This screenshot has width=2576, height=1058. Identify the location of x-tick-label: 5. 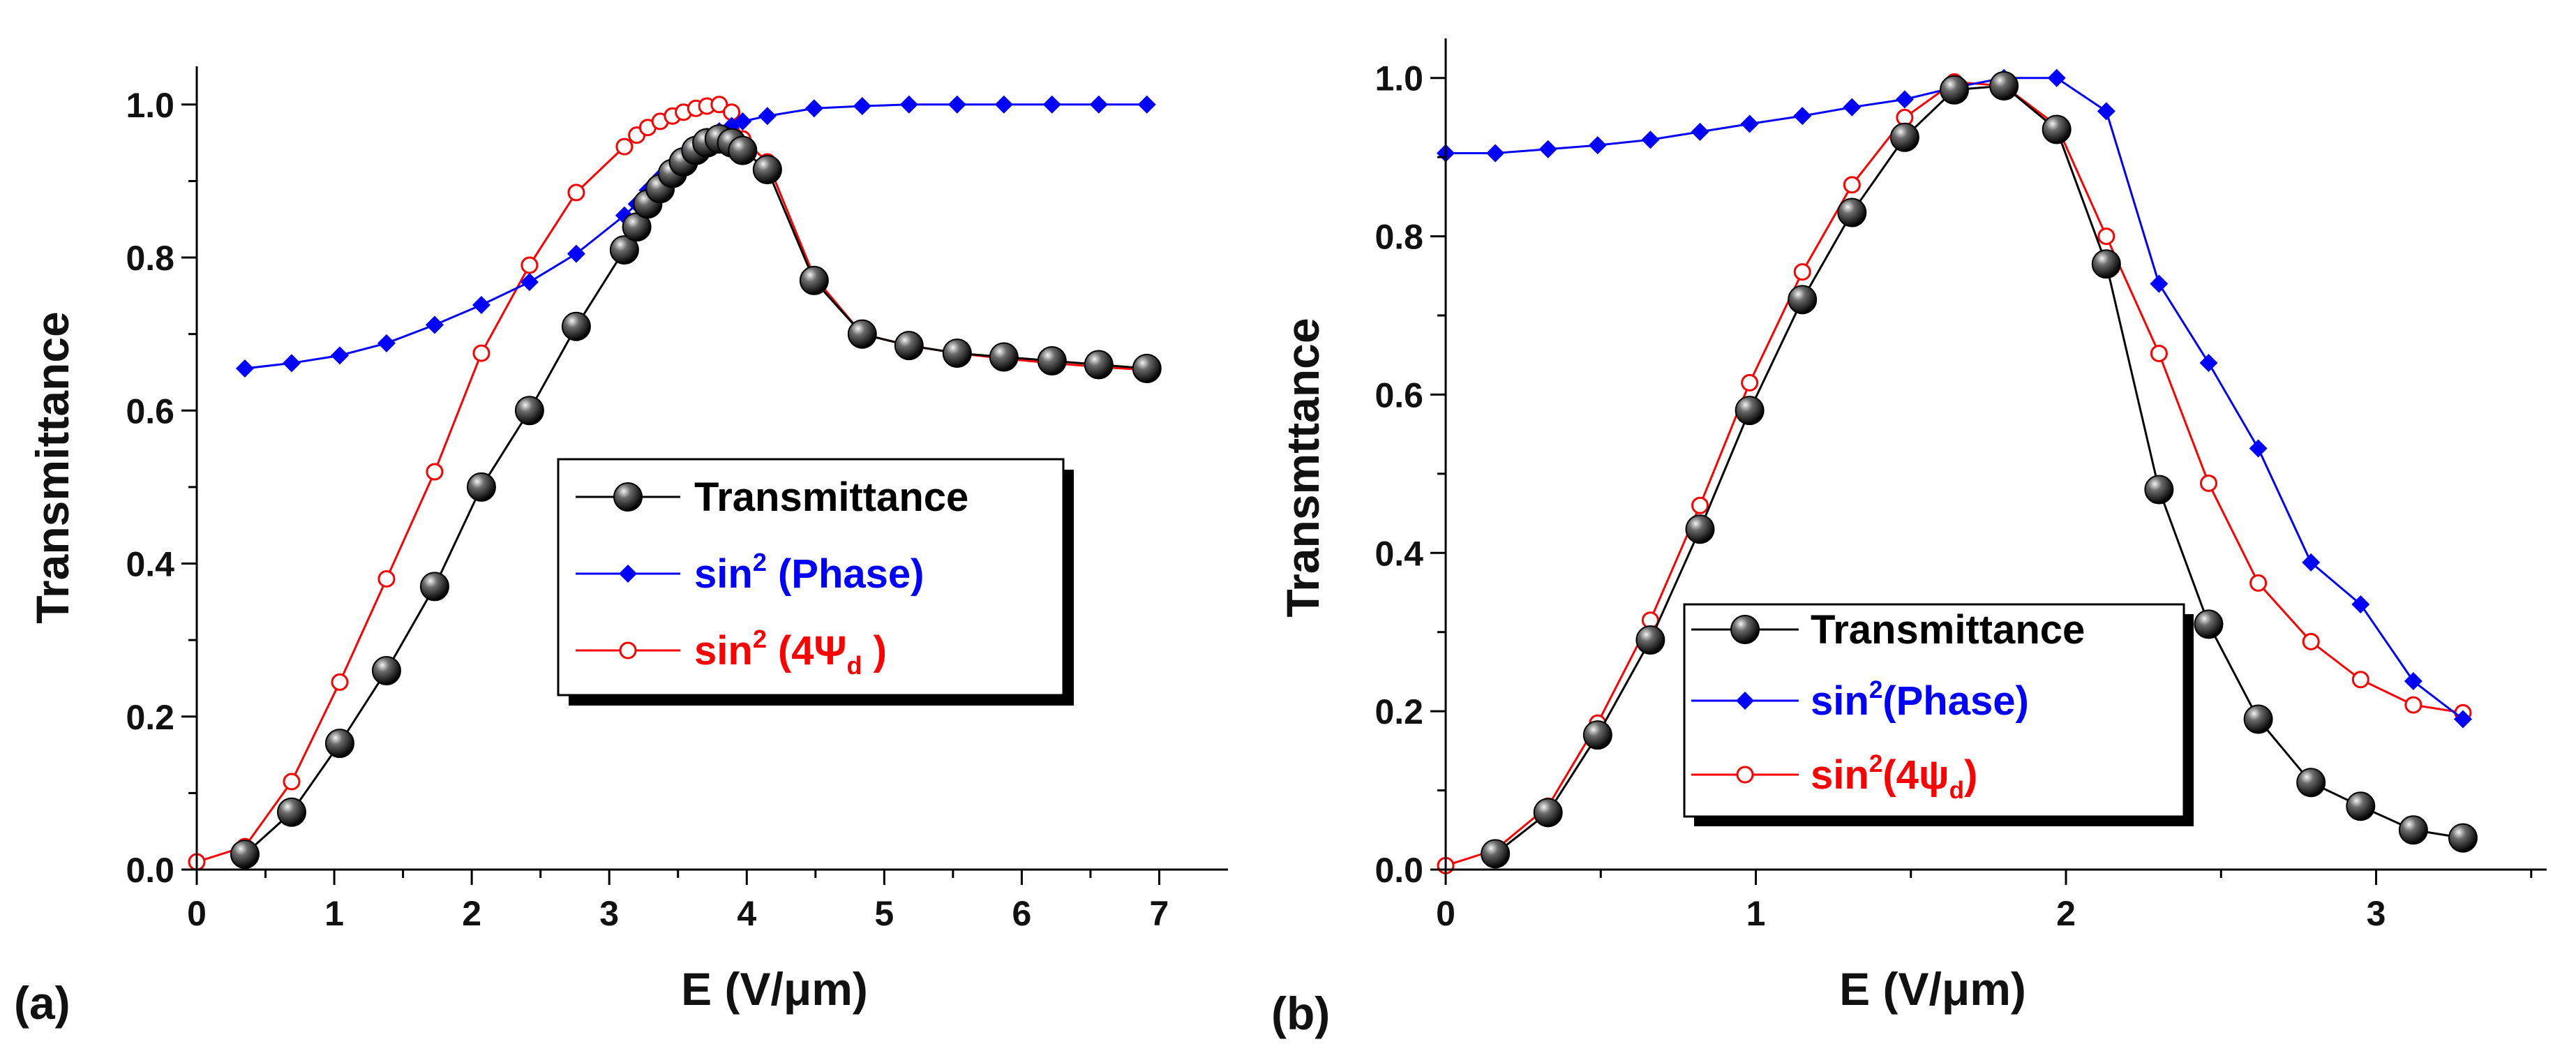
(884, 913).